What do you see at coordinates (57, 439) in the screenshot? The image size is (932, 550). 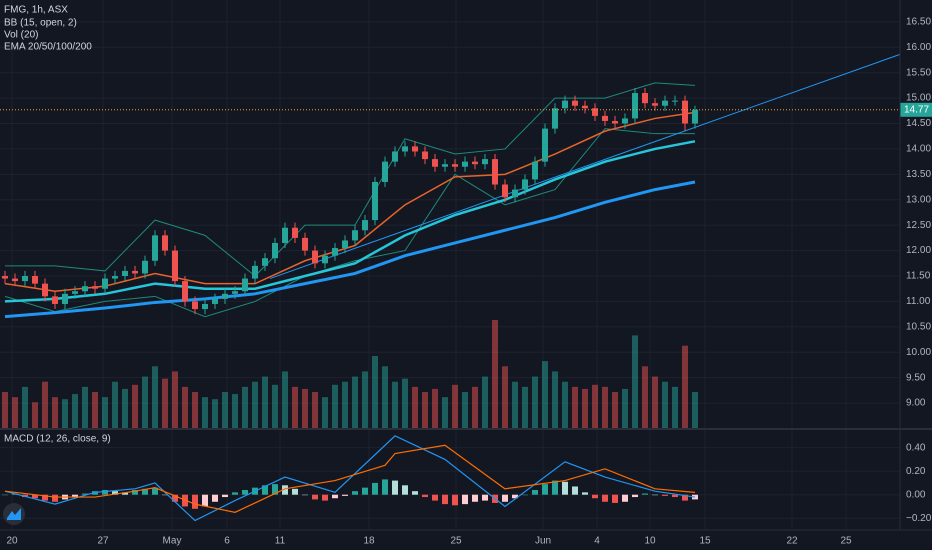 I see `macd-title: MACD (12, 26, close, 9)` at bounding box center [57, 439].